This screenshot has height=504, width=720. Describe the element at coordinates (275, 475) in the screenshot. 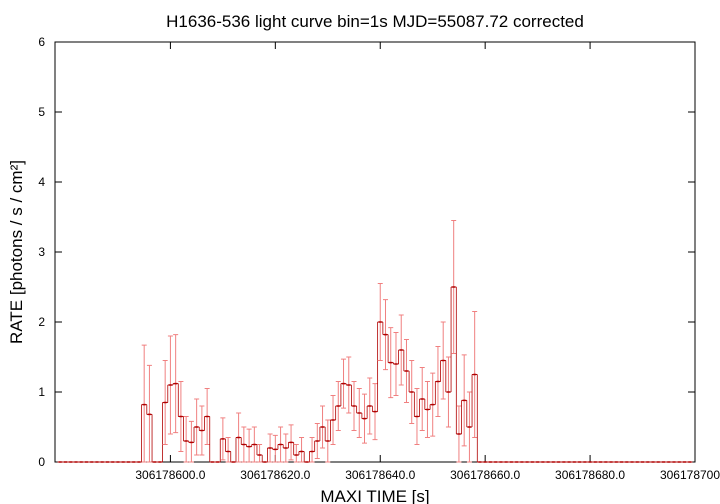

I see `x-tick-label: 306178620.0` at that location.